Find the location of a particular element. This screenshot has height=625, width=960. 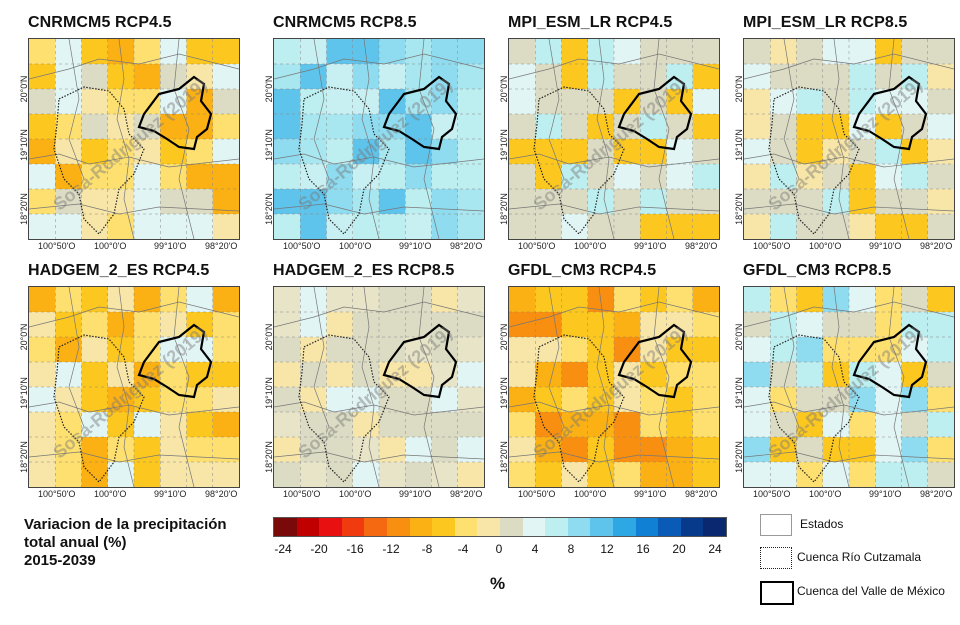

valle-mexico-basin-outline is located at coordinates (890, 361).